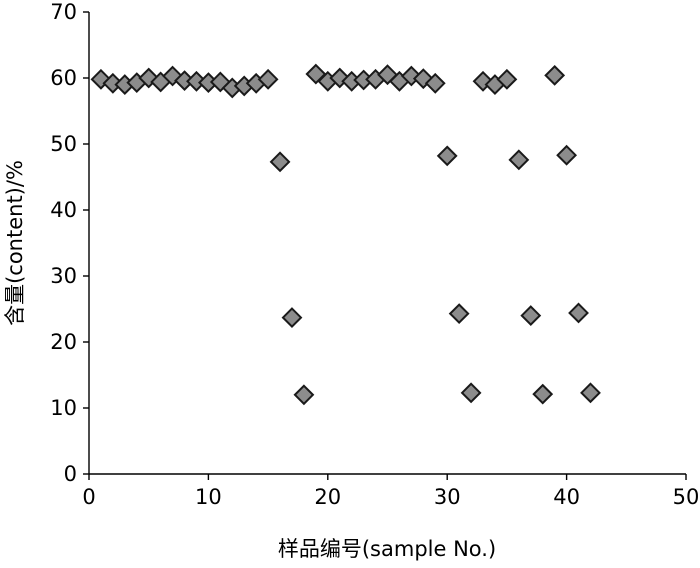 Image resolution: width=700 pixels, height=568 pixels. I want to click on y-tick-label: 20, so click(63, 342).